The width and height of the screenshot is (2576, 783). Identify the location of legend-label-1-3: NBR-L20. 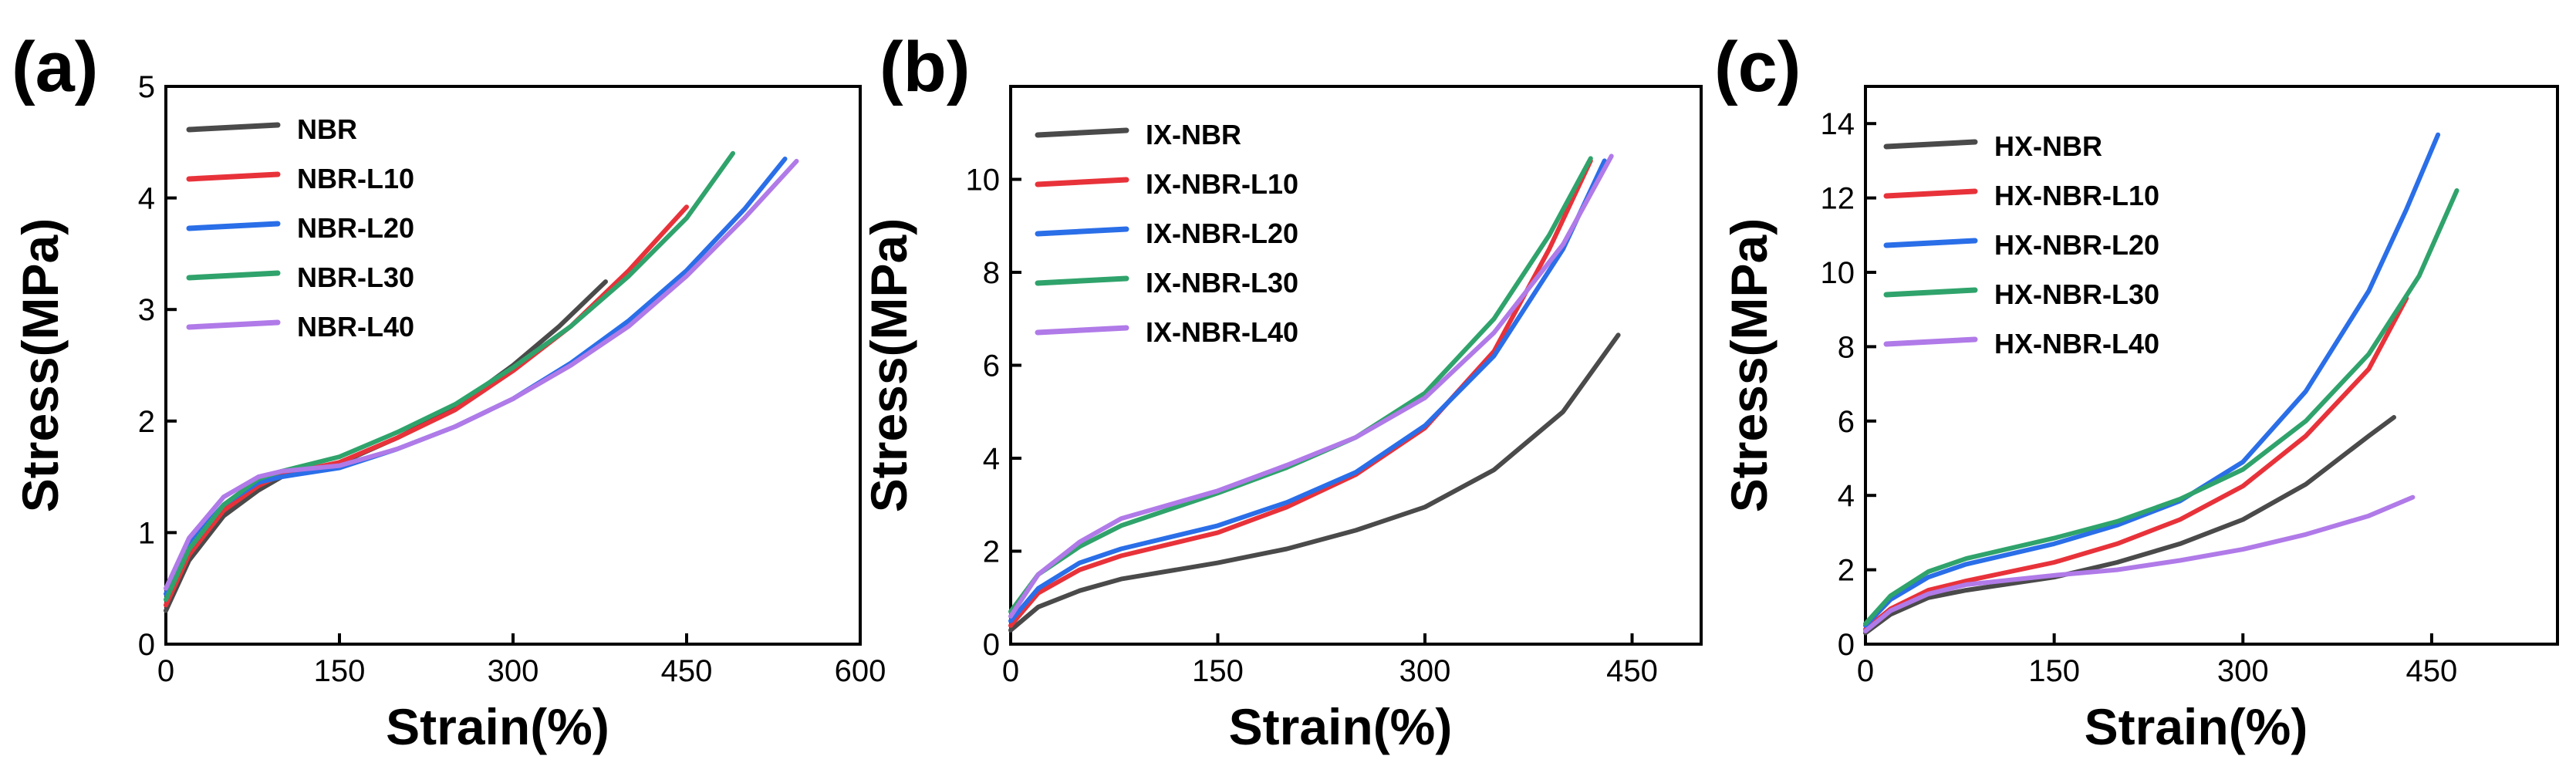
(356, 228).